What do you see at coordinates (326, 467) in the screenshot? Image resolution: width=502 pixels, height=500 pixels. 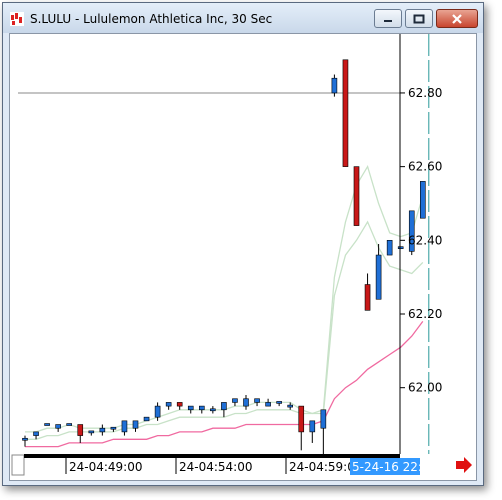 I see `x-tick-label: 24-04:59:00` at bounding box center [326, 467].